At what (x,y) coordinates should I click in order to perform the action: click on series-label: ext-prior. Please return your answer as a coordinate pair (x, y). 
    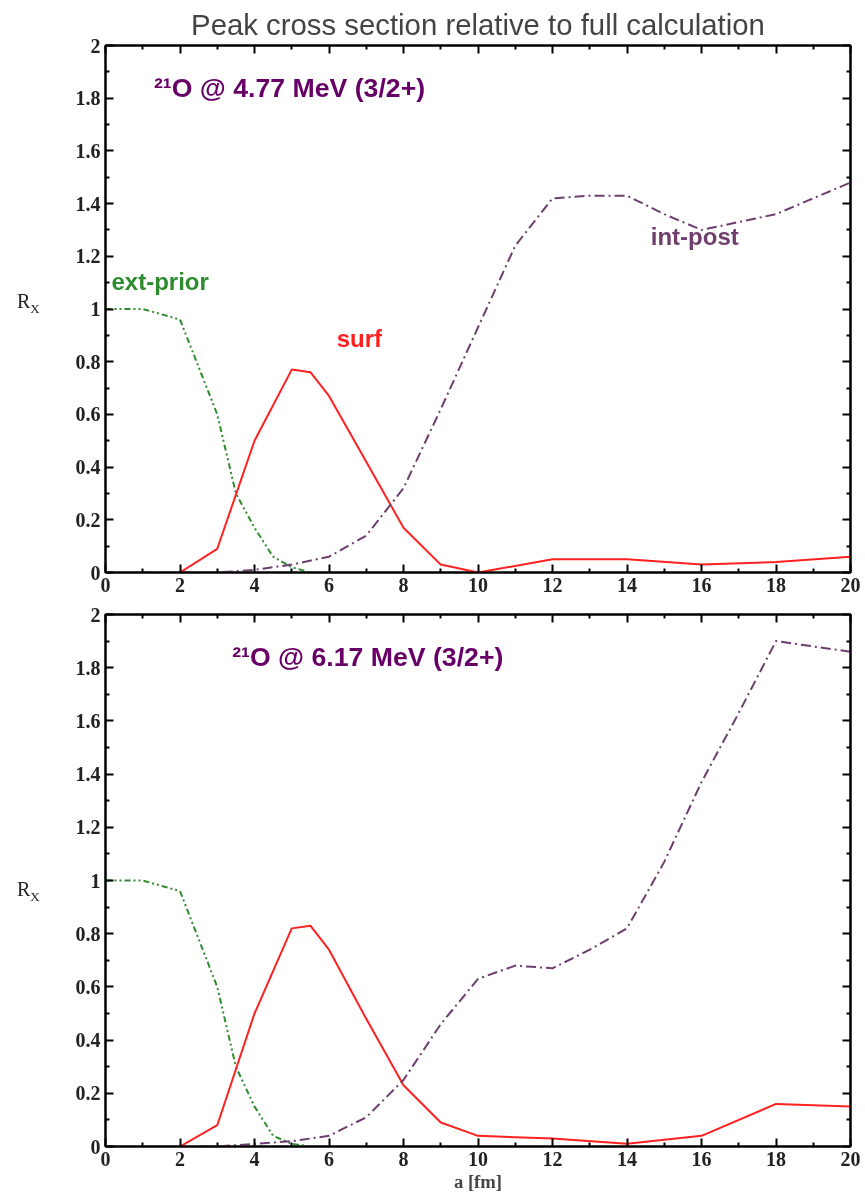
    Looking at the image, I should click on (160, 281).